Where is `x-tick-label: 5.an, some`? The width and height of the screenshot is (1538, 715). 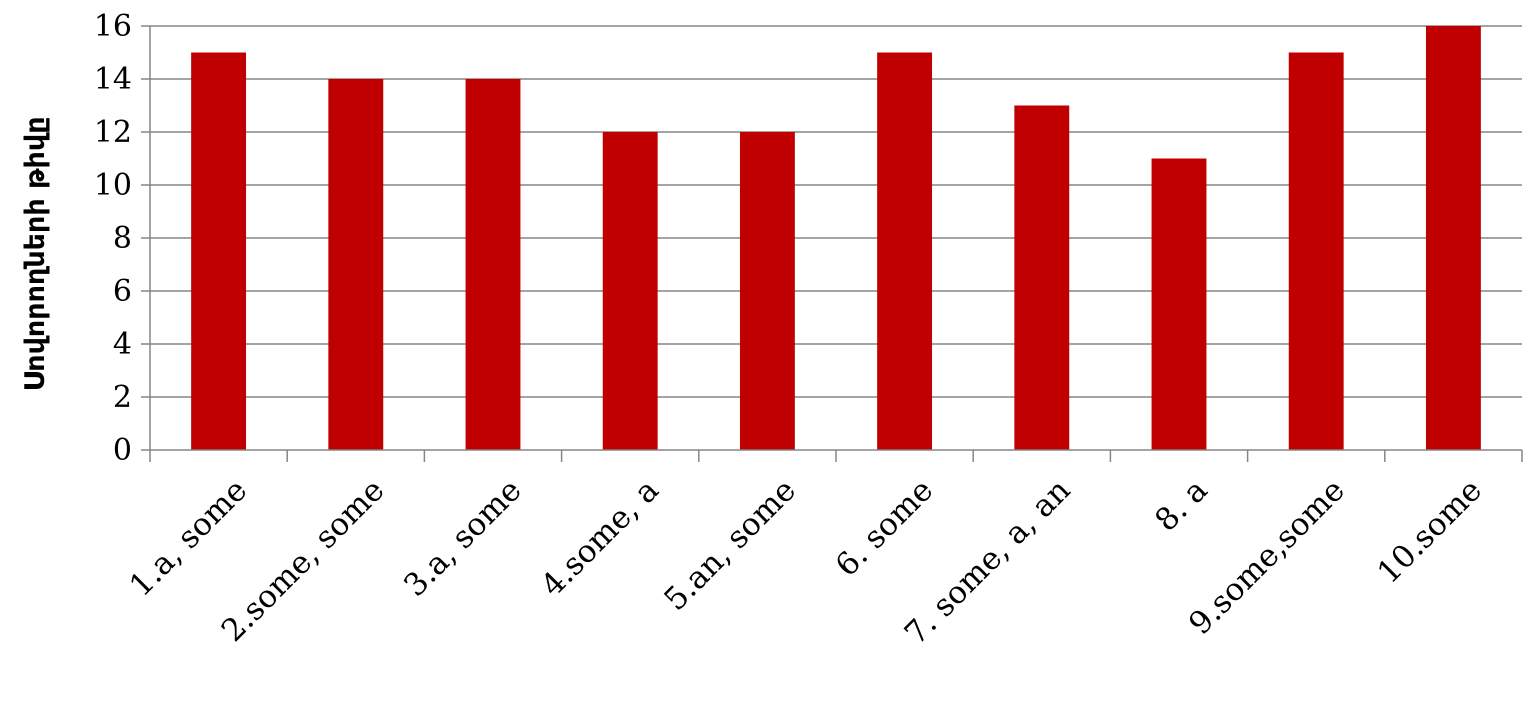
x-tick-label: 5.an, some is located at coordinates (730, 545).